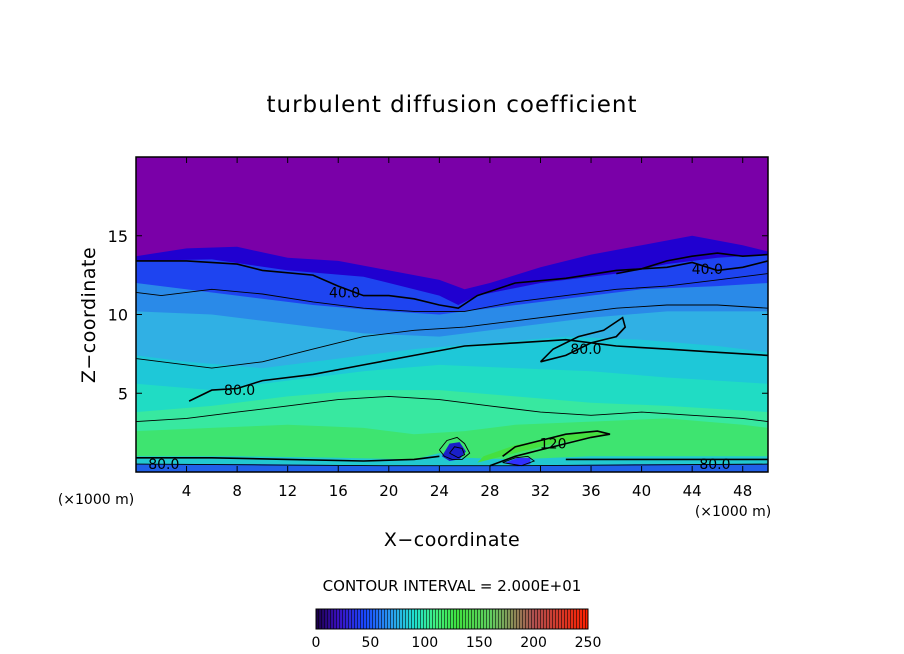 The width and height of the screenshot is (904, 654). Describe the element at coordinates (452, 540) in the screenshot. I see `x-axis-label: X−coordinate` at that location.